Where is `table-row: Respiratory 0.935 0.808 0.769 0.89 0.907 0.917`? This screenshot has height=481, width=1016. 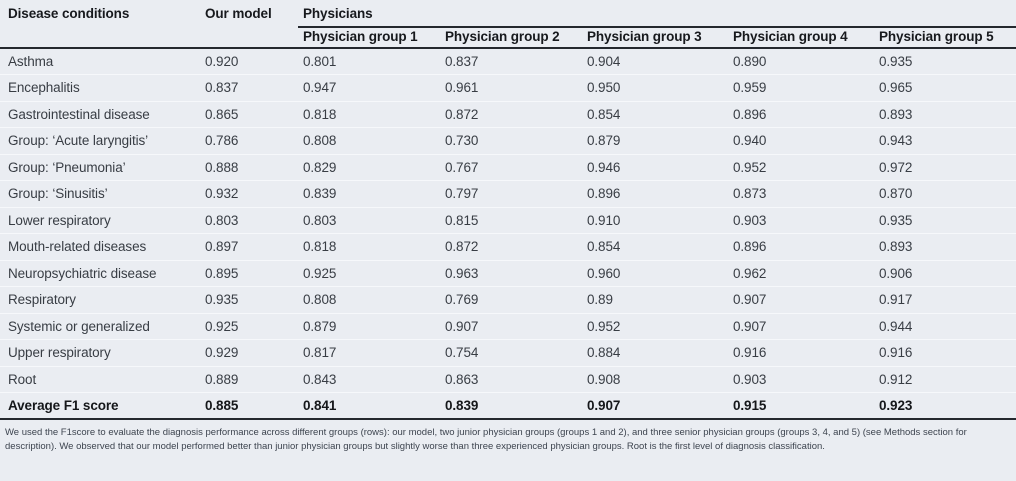 table-row: Respiratory 0.935 0.808 0.769 0.89 0.907 0.917 is located at coordinates (508, 299).